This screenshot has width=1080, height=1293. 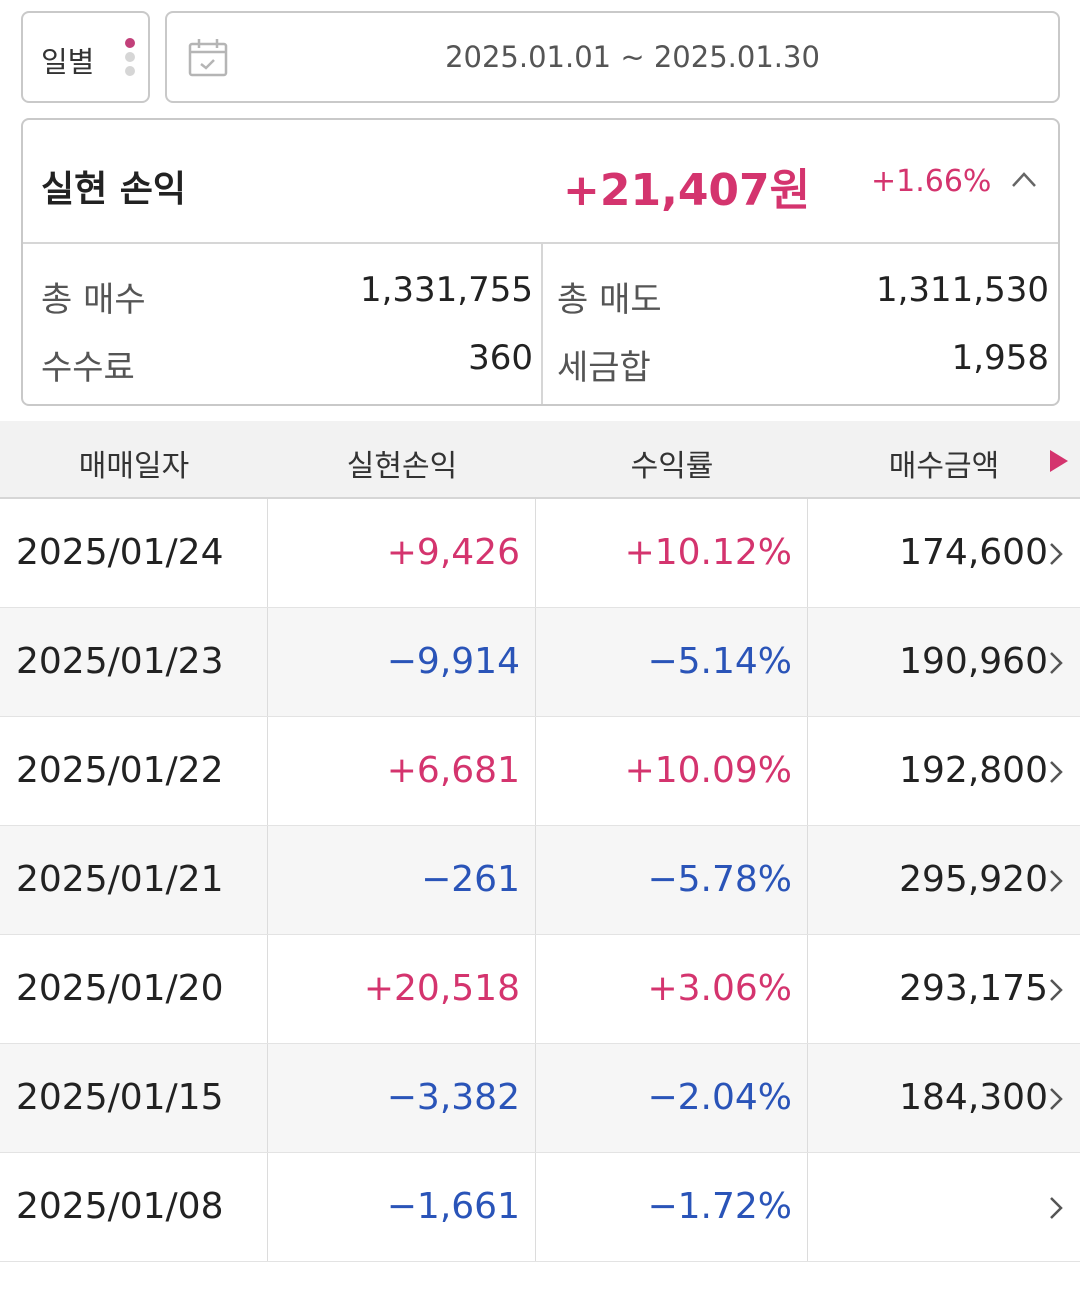 I want to click on row-return-rate: −5.78%, so click(x=719, y=879).